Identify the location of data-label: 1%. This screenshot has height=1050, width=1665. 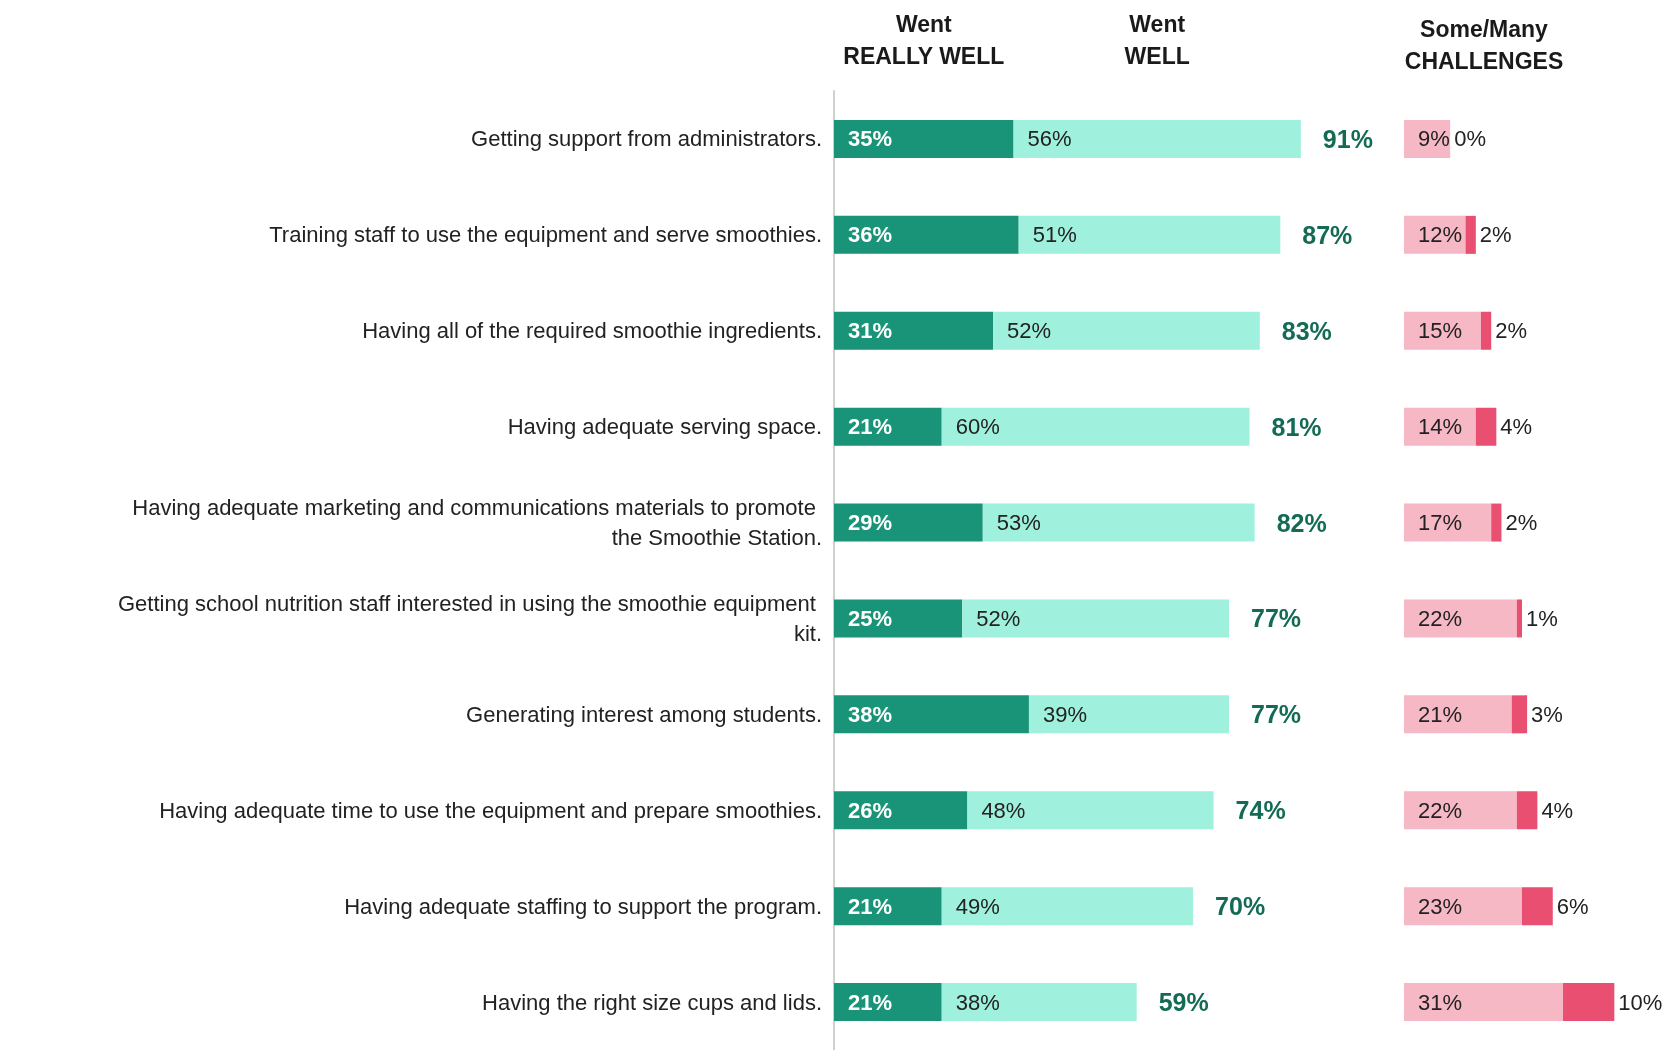
(1541, 618).